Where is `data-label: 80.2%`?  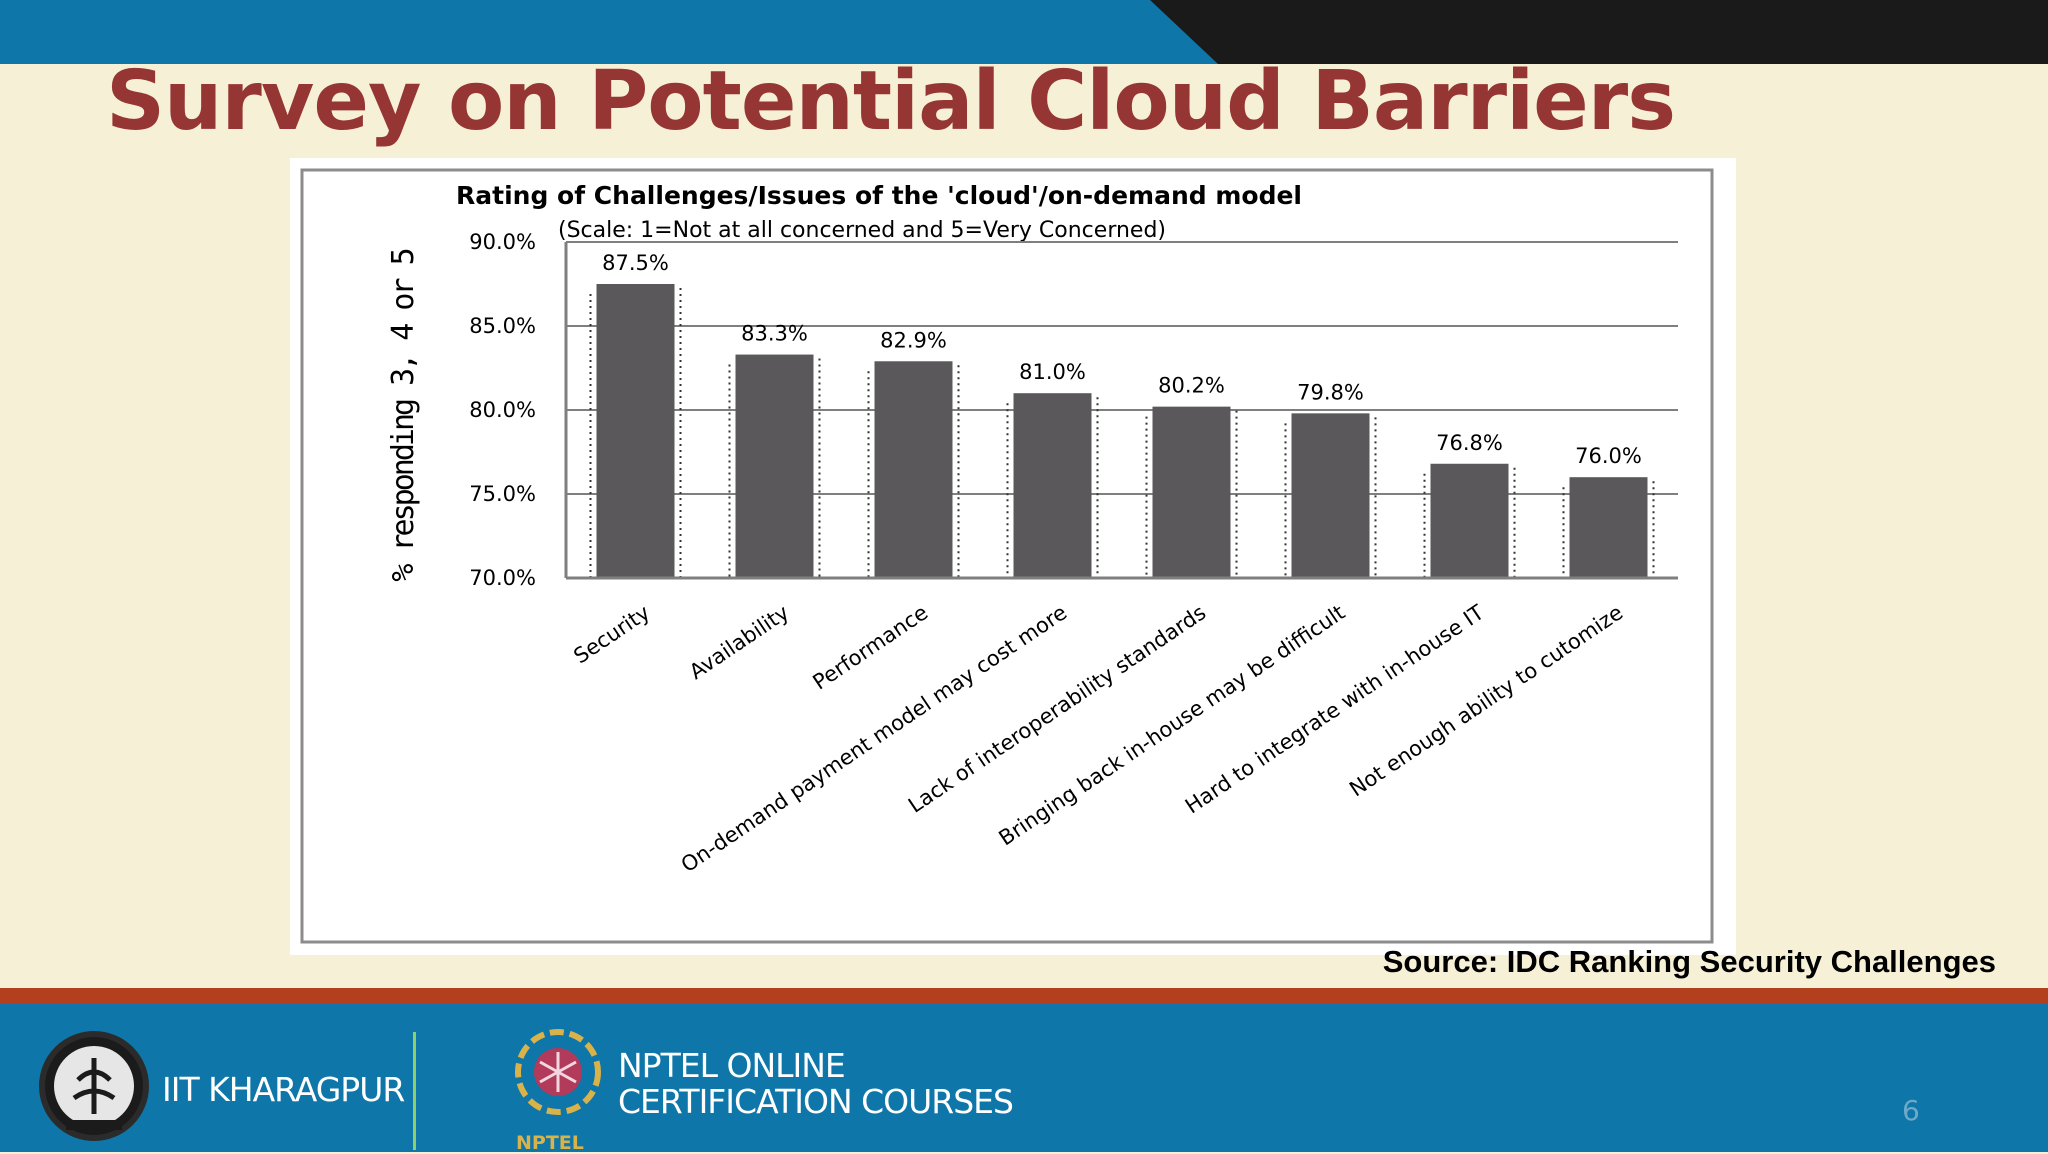
data-label: 80.2% is located at coordinates (1191, 386).